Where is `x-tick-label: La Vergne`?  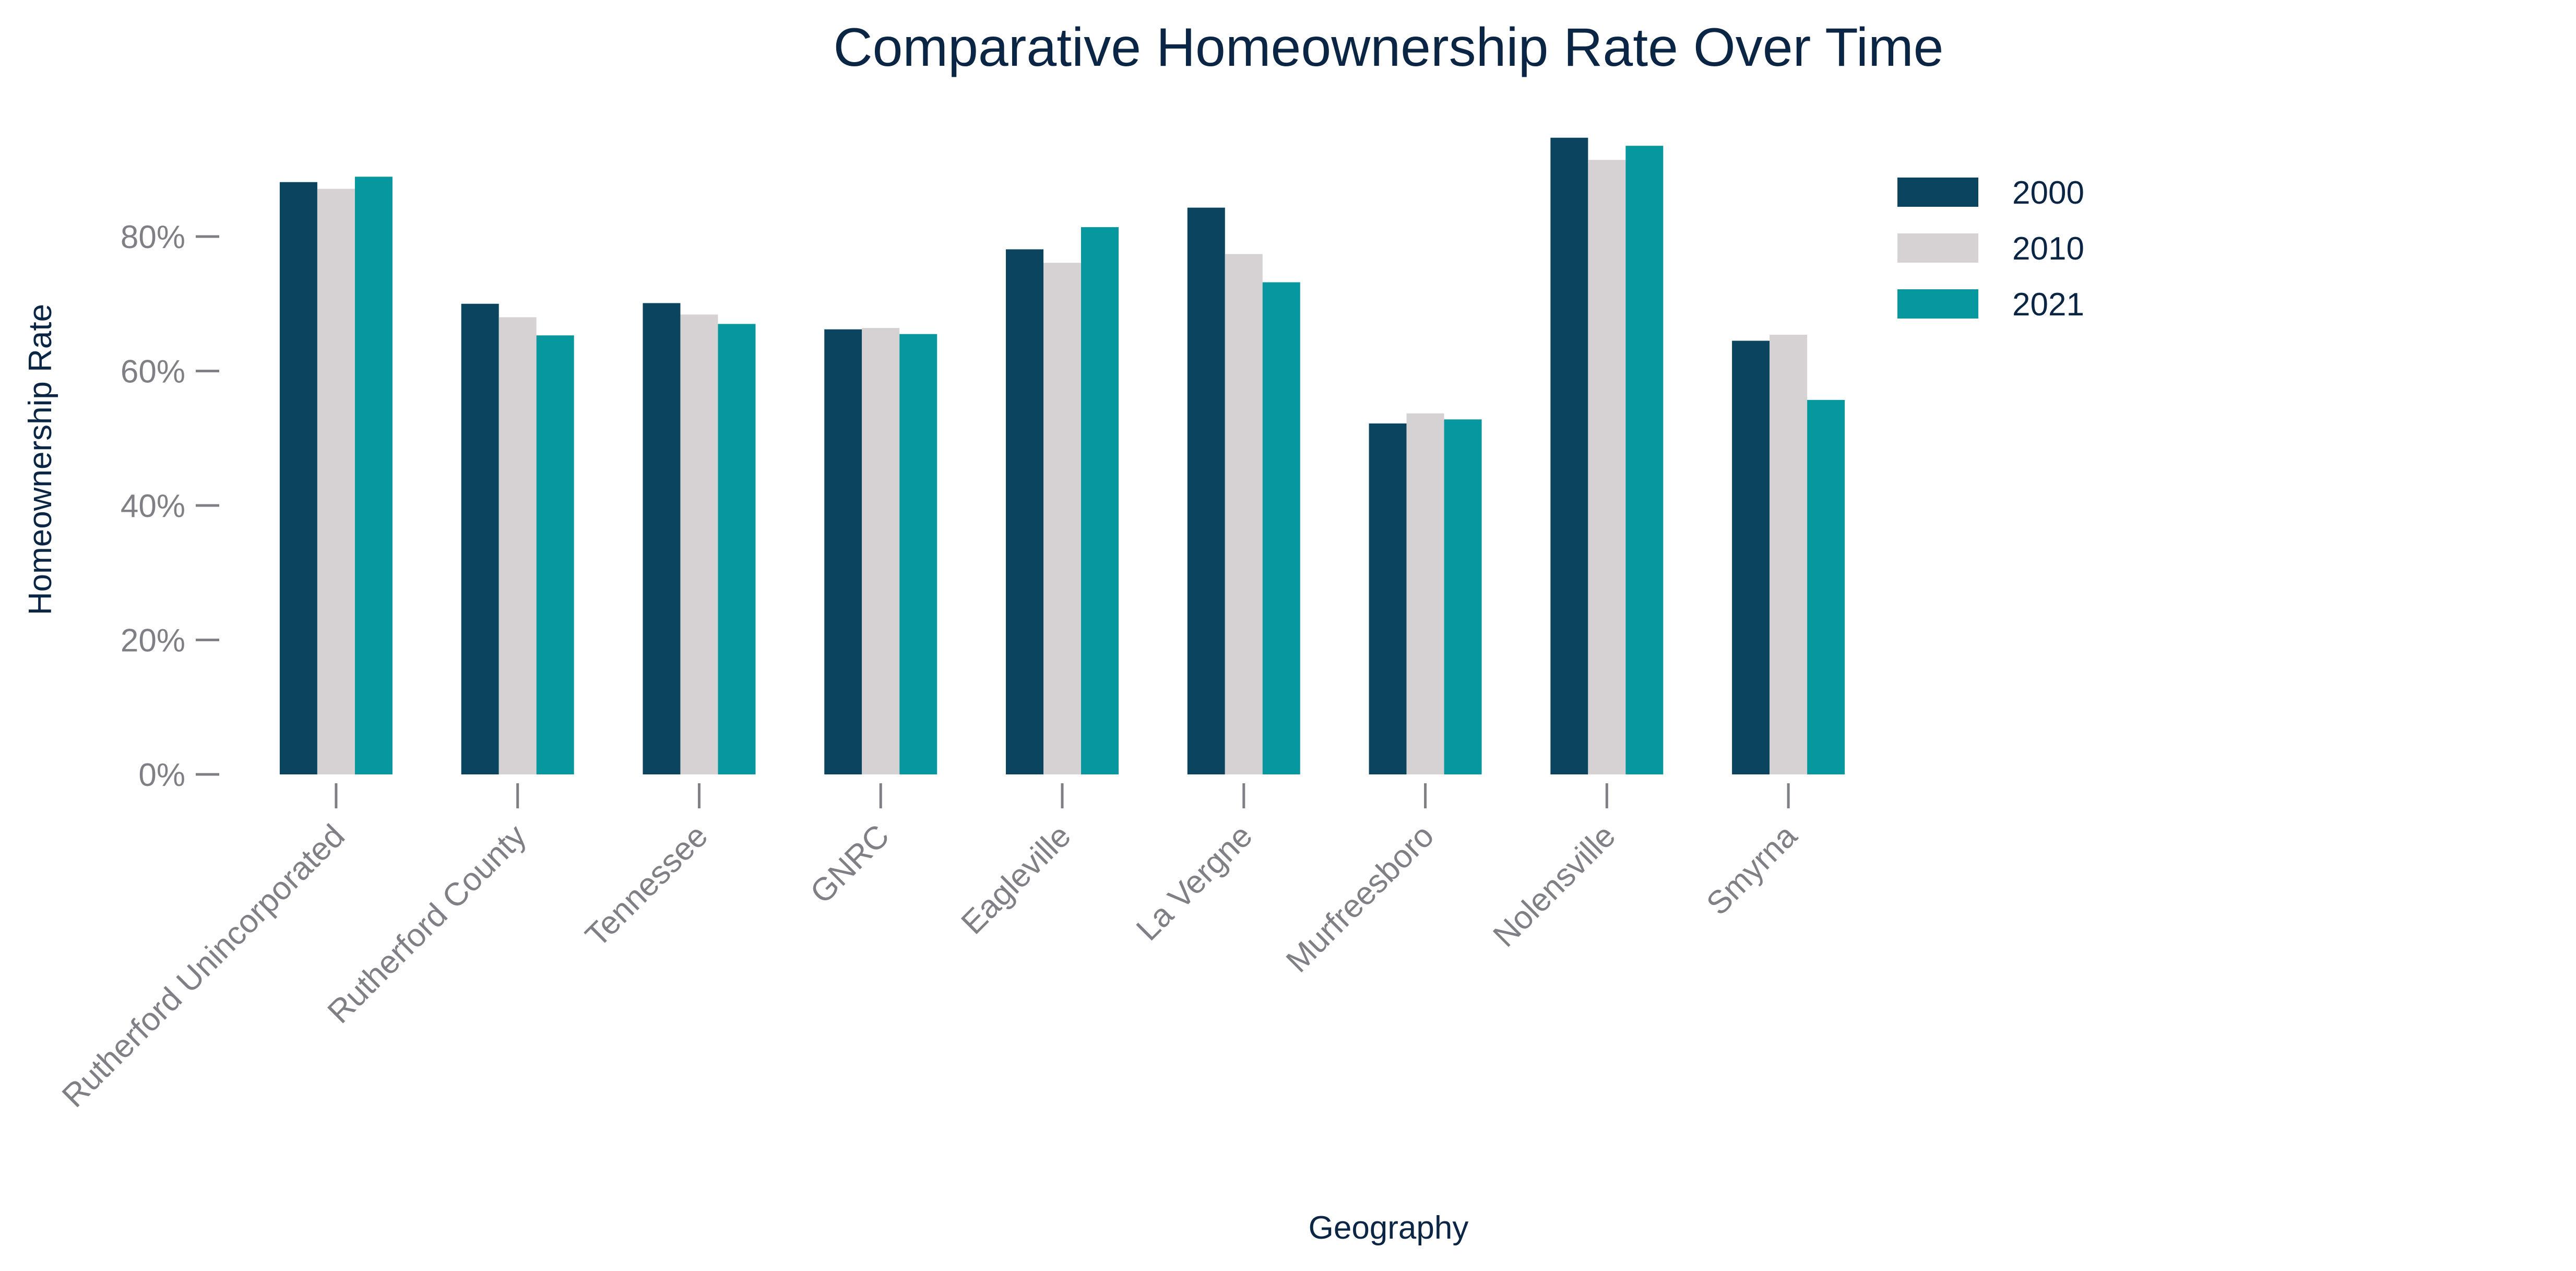
x-tick-label: La Vergne is located at coordinates (1195, 883).